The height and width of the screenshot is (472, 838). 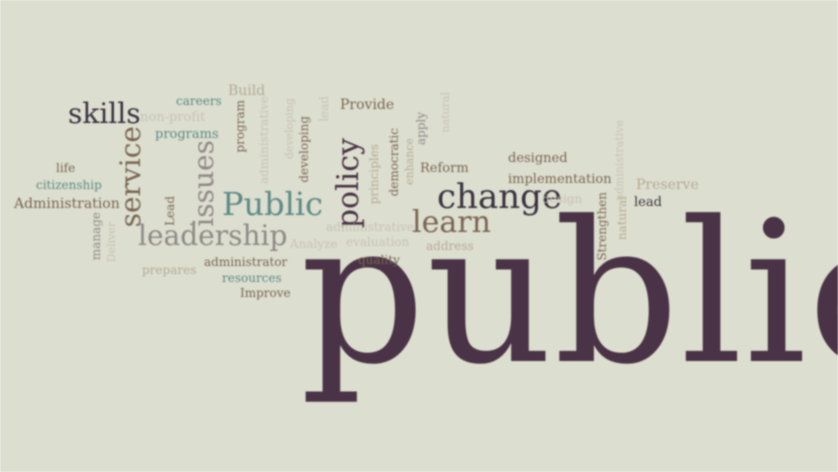 What do you see at coordinates (252, 278) in the screenshot?
I see `word-resources: resources` at bounding box center [252, 278].